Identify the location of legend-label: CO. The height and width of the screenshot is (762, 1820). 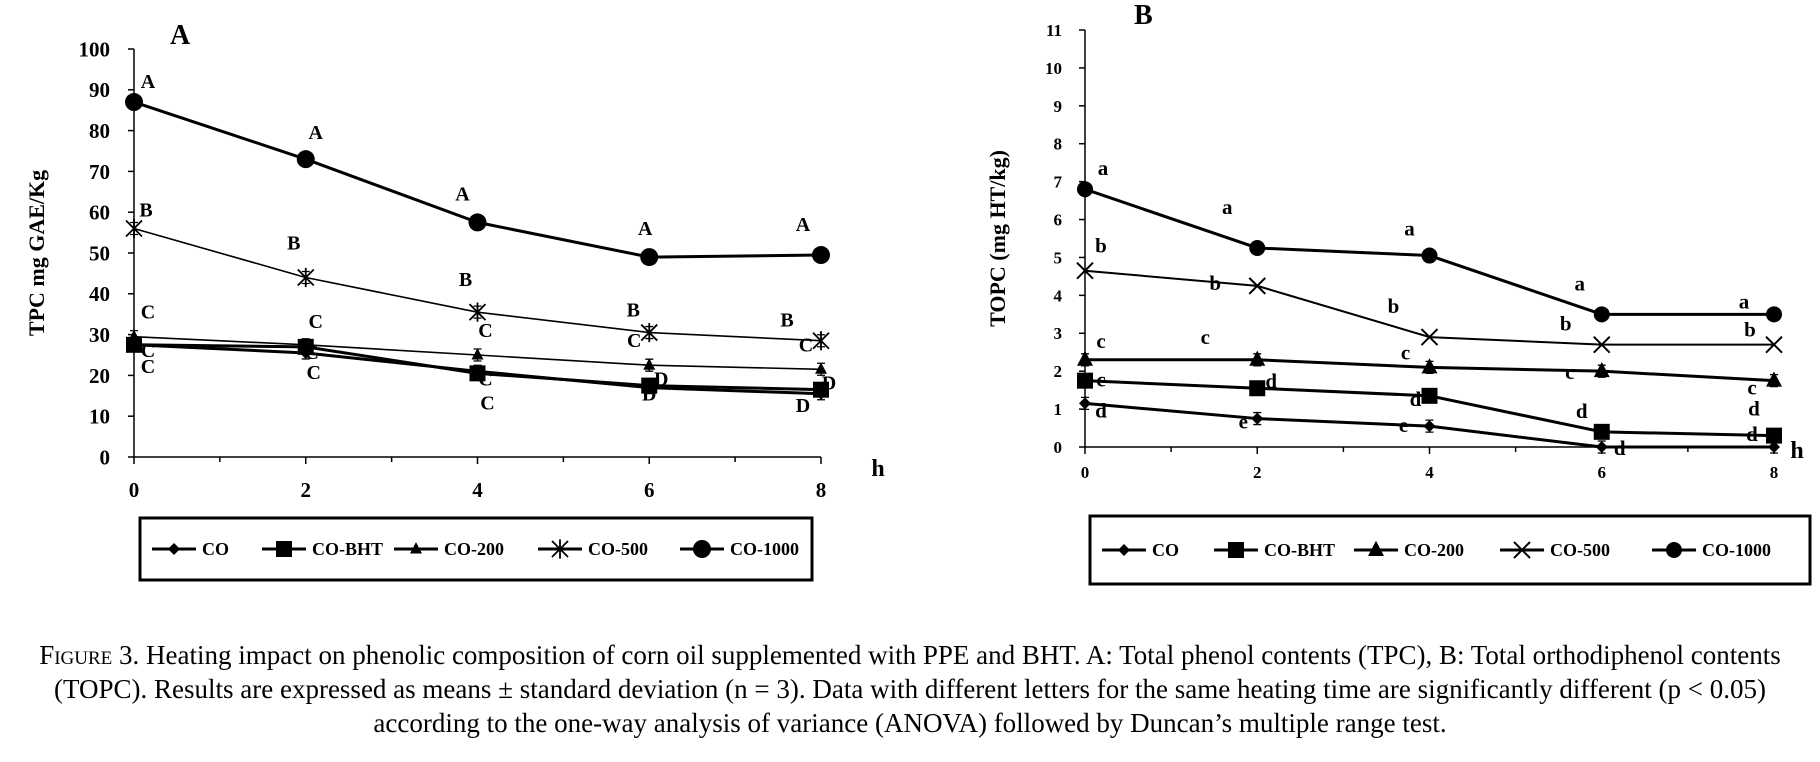
(215, 549).